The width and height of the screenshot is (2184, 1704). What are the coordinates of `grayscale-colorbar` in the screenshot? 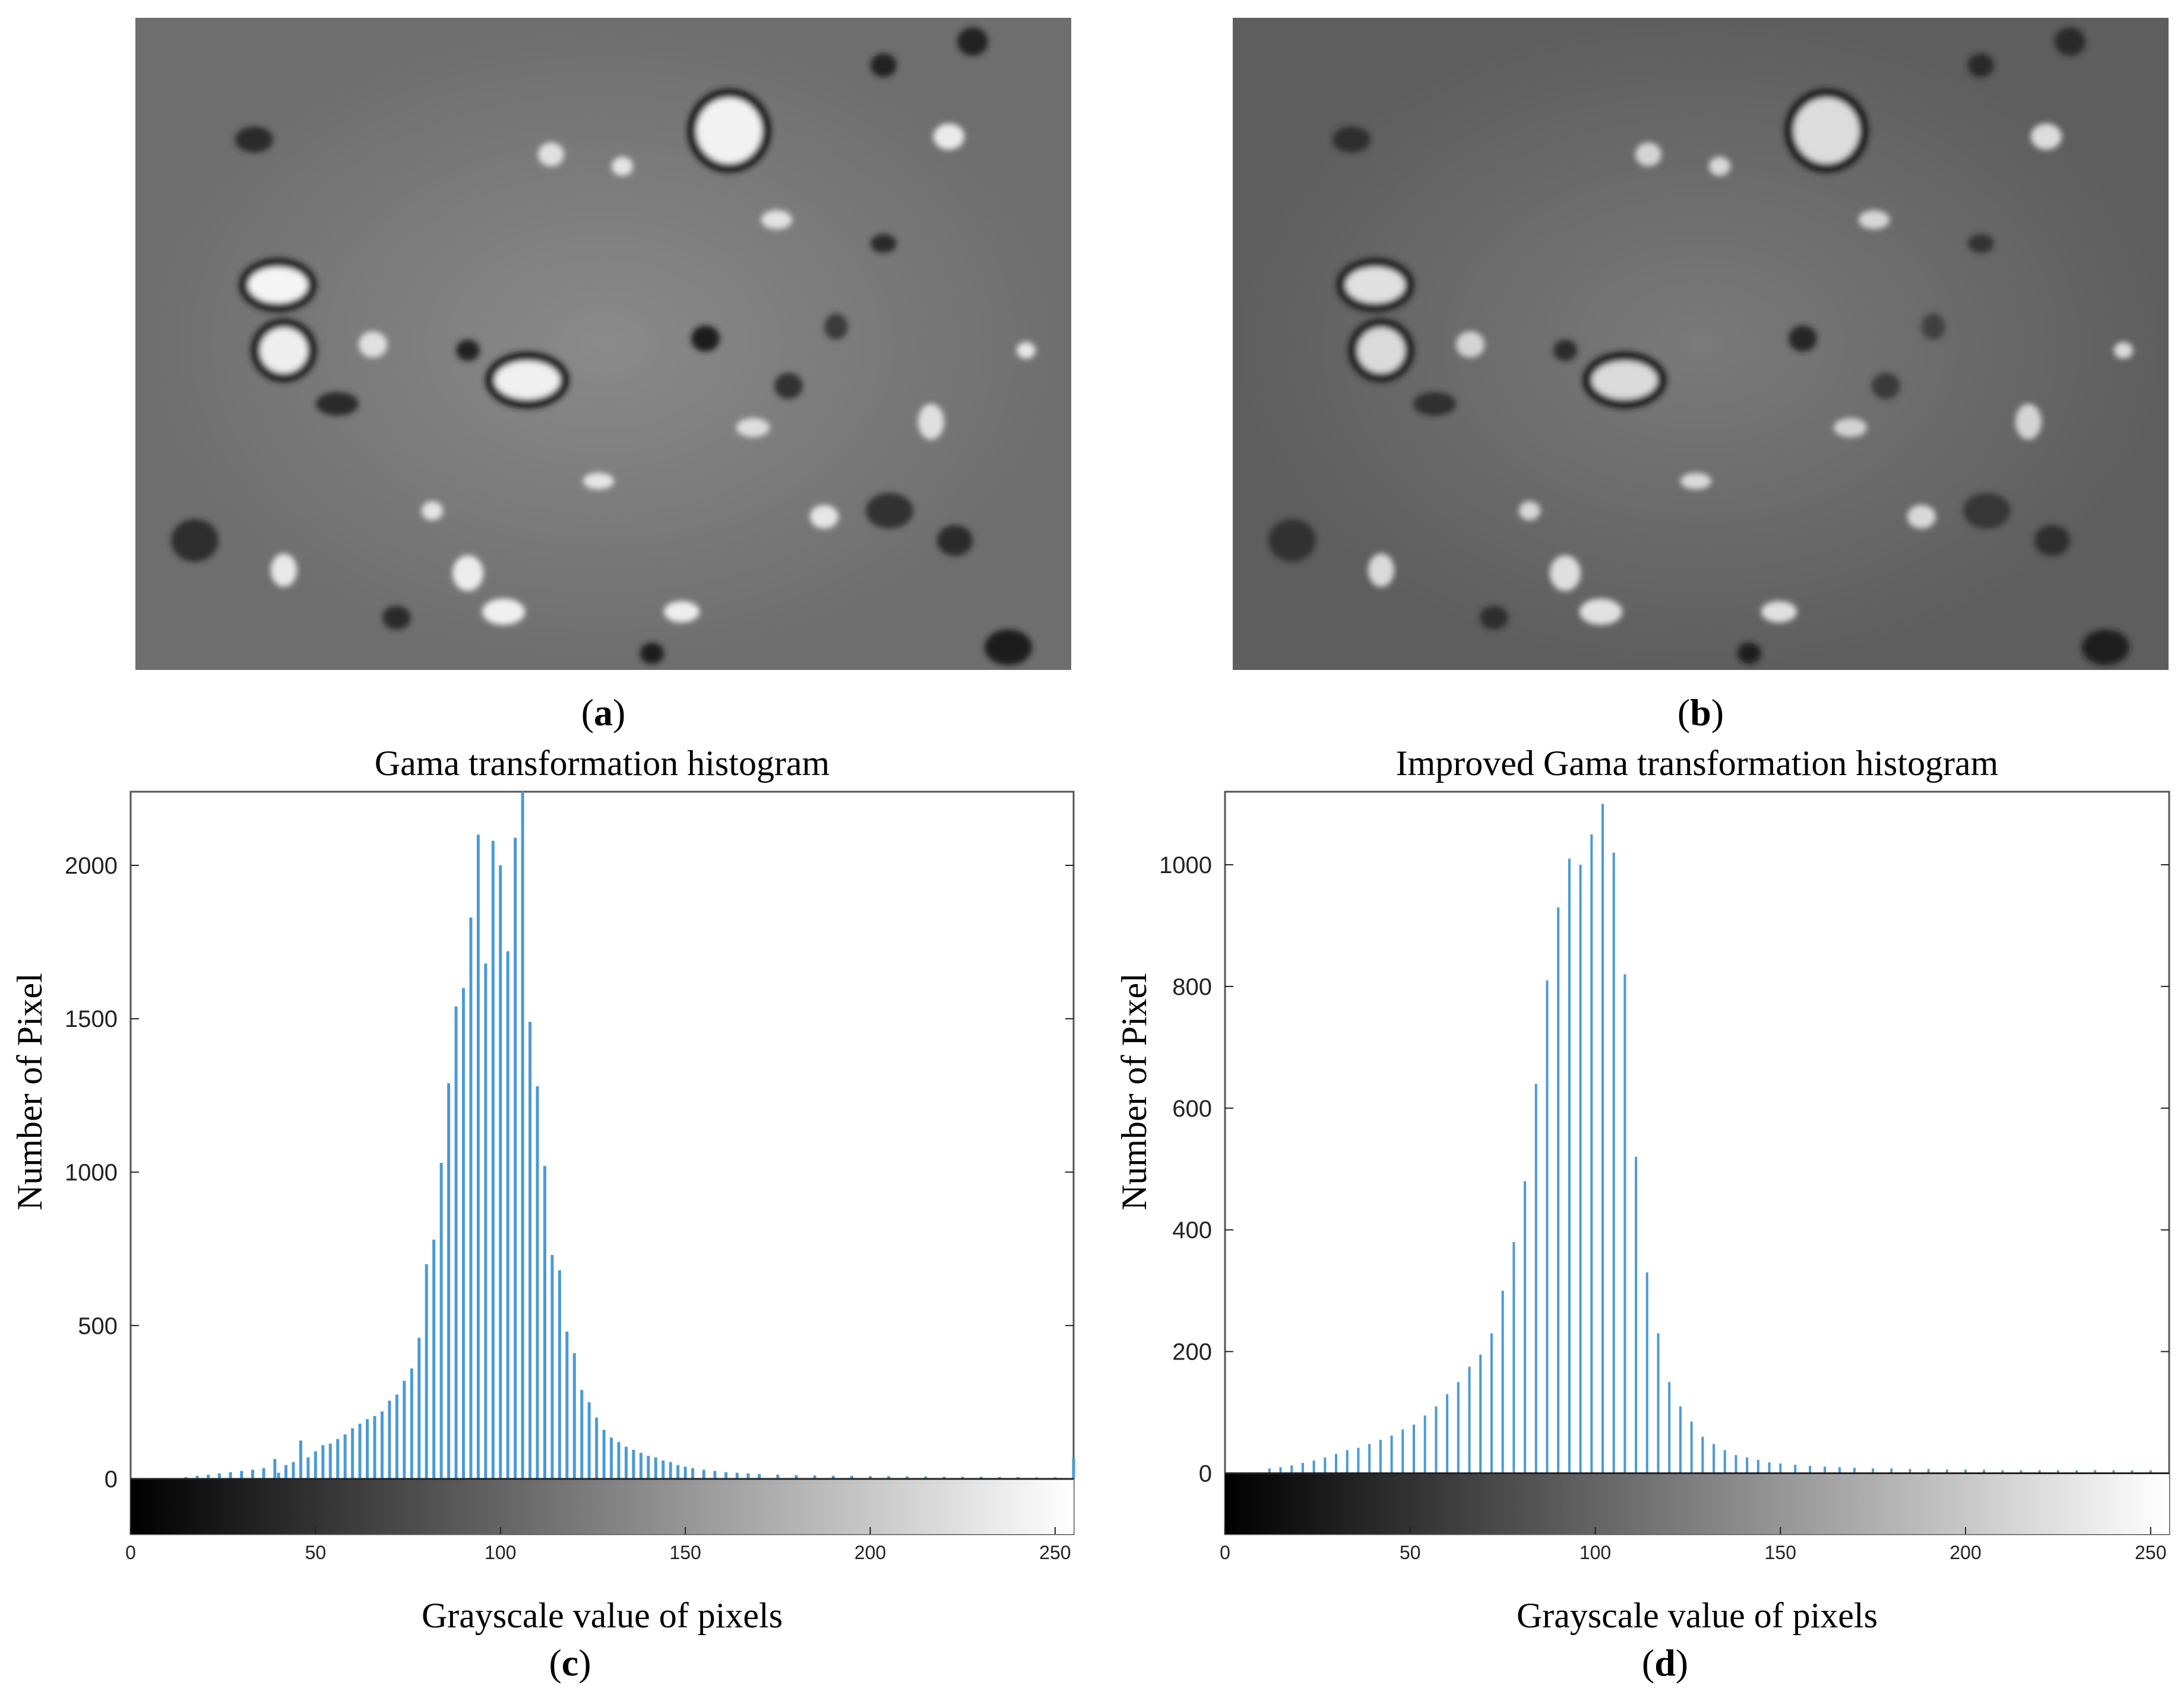 It's located at (602, 1506).